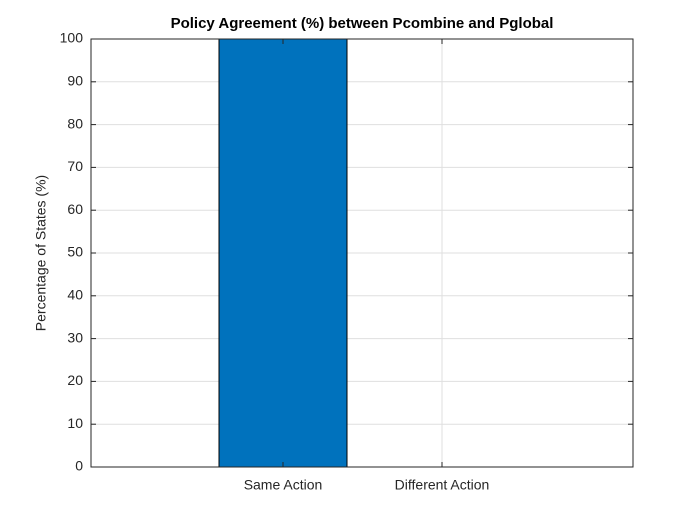 Image resolution: width=700 pixels, height=525 pixels. Describe the element at coordinates (41, 253) in the screenshot. I see `y-axis-label: Percentage of States (%)` at that location.